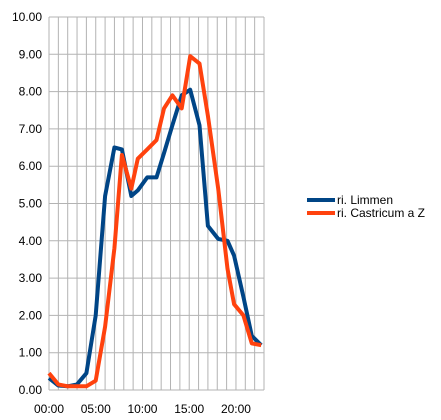  I want to click on x-tick-label: 20:00, so click(236, 409).